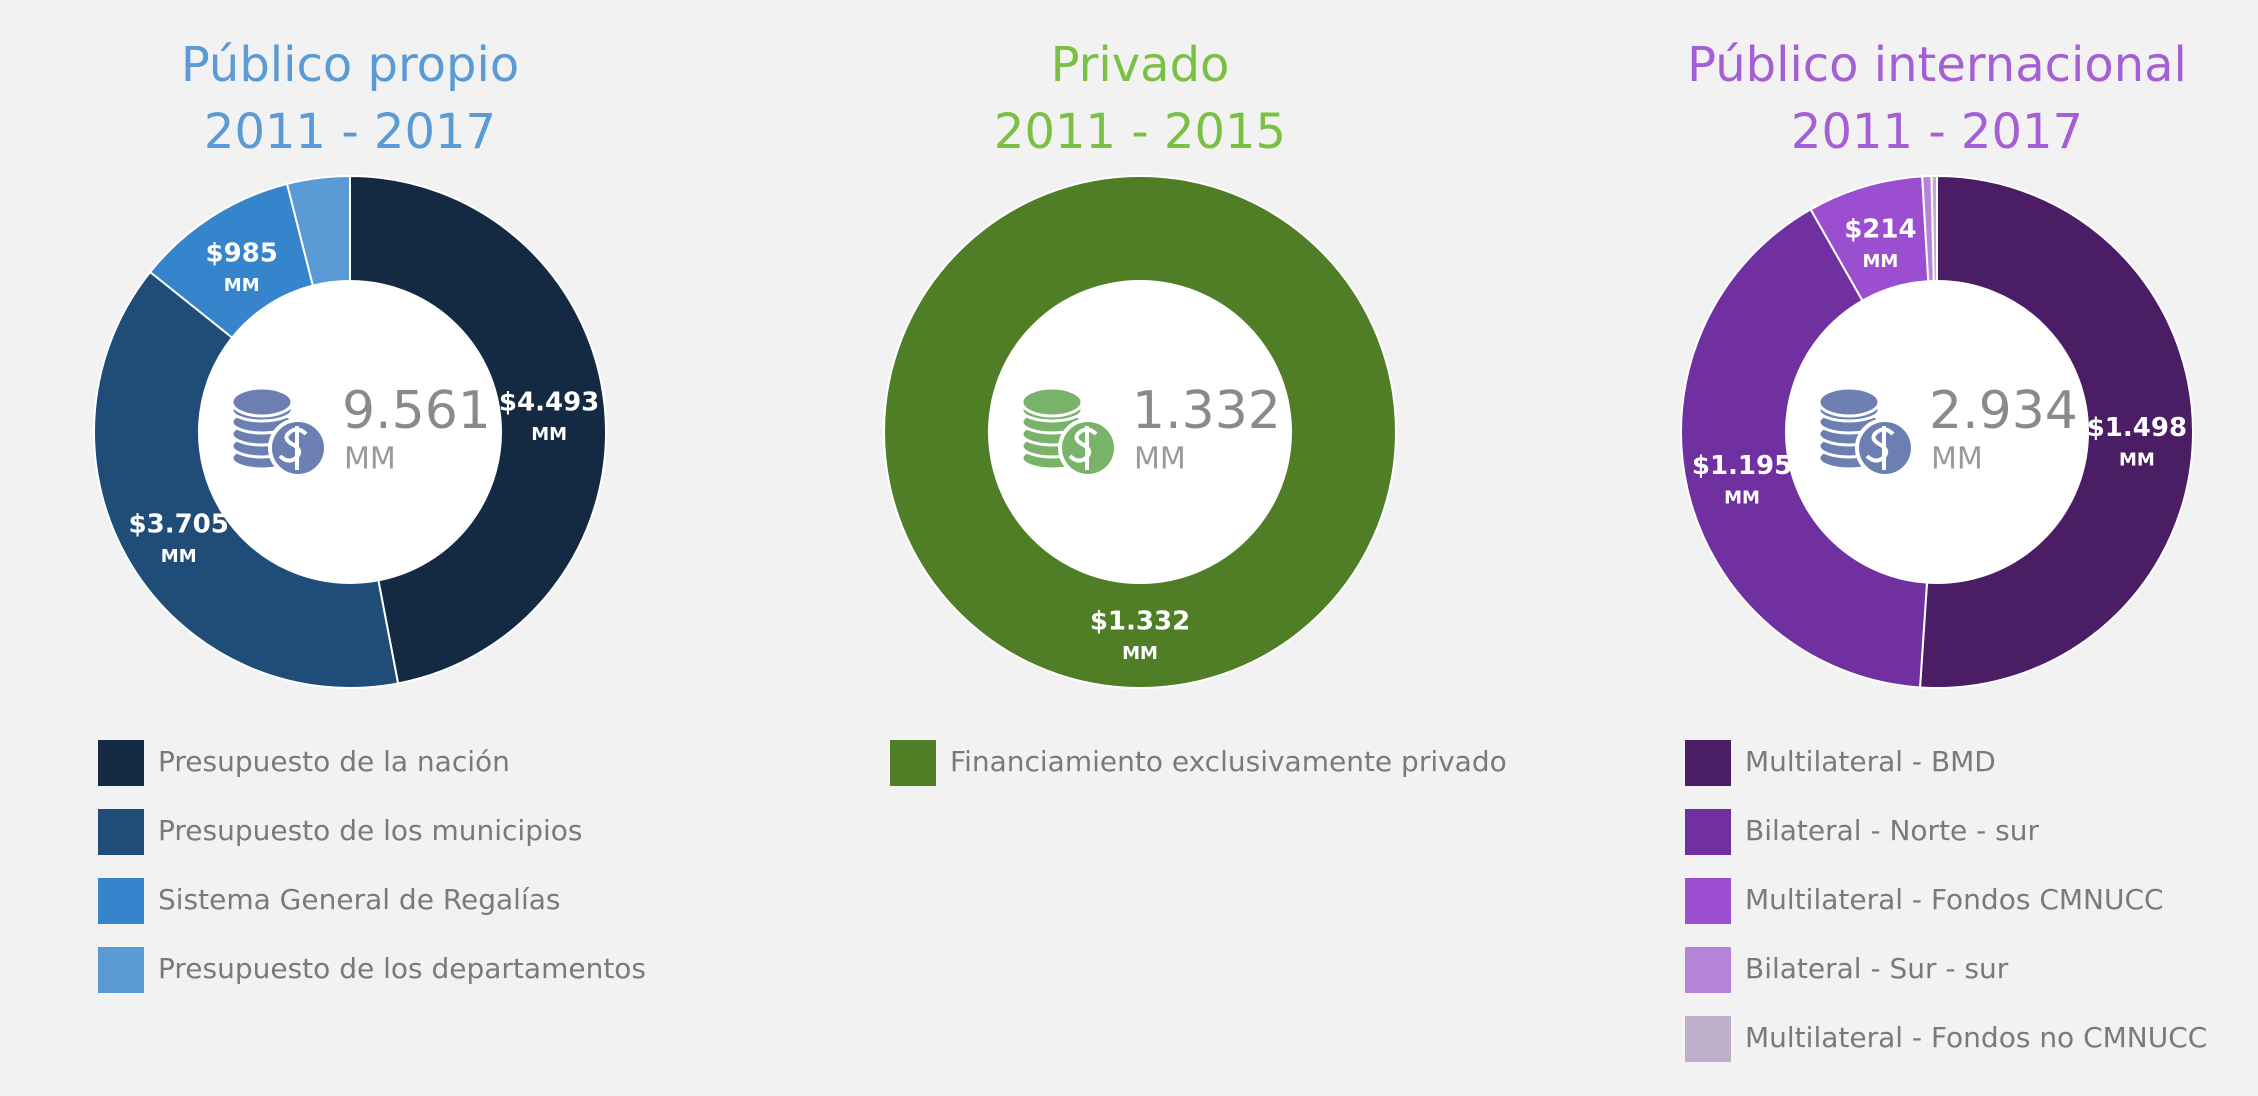  I want to click on center-total: 1.332, so click(1206, 411).